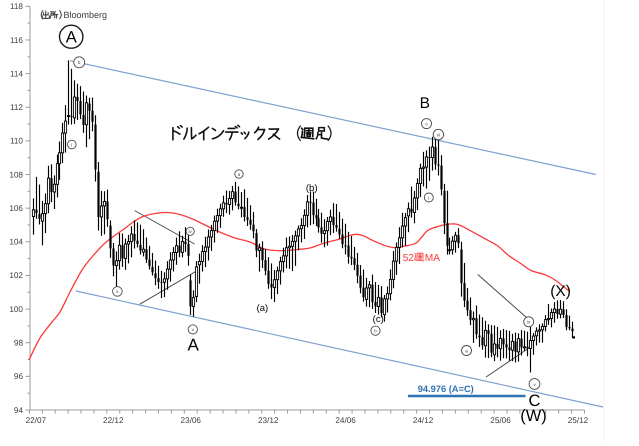  Describe the element at coordinates (446, 389) in the screenshot. I see `svg-text: 94.976 (A=C)` at that location.